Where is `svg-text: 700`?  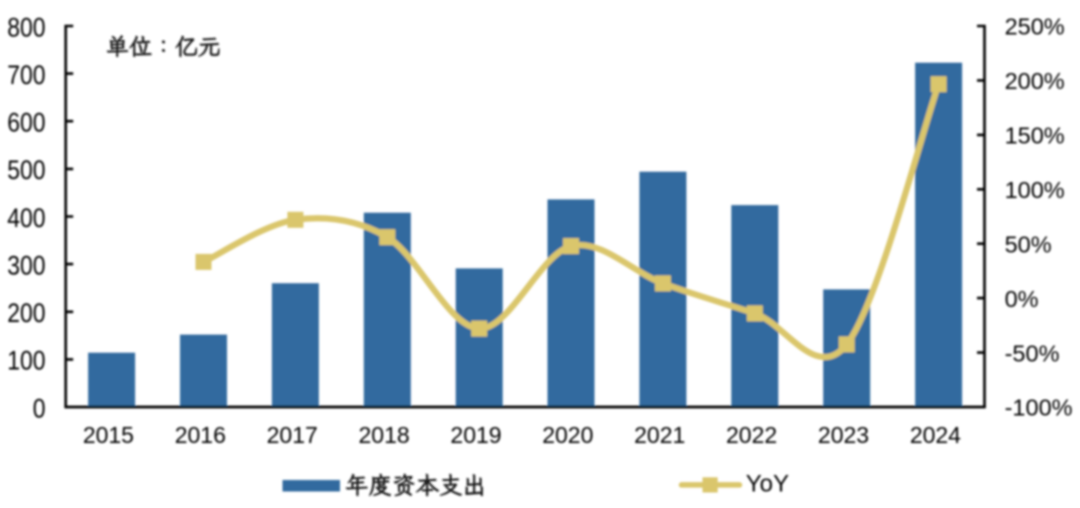 svg-text: 700 is located at coordinates (26, 75).